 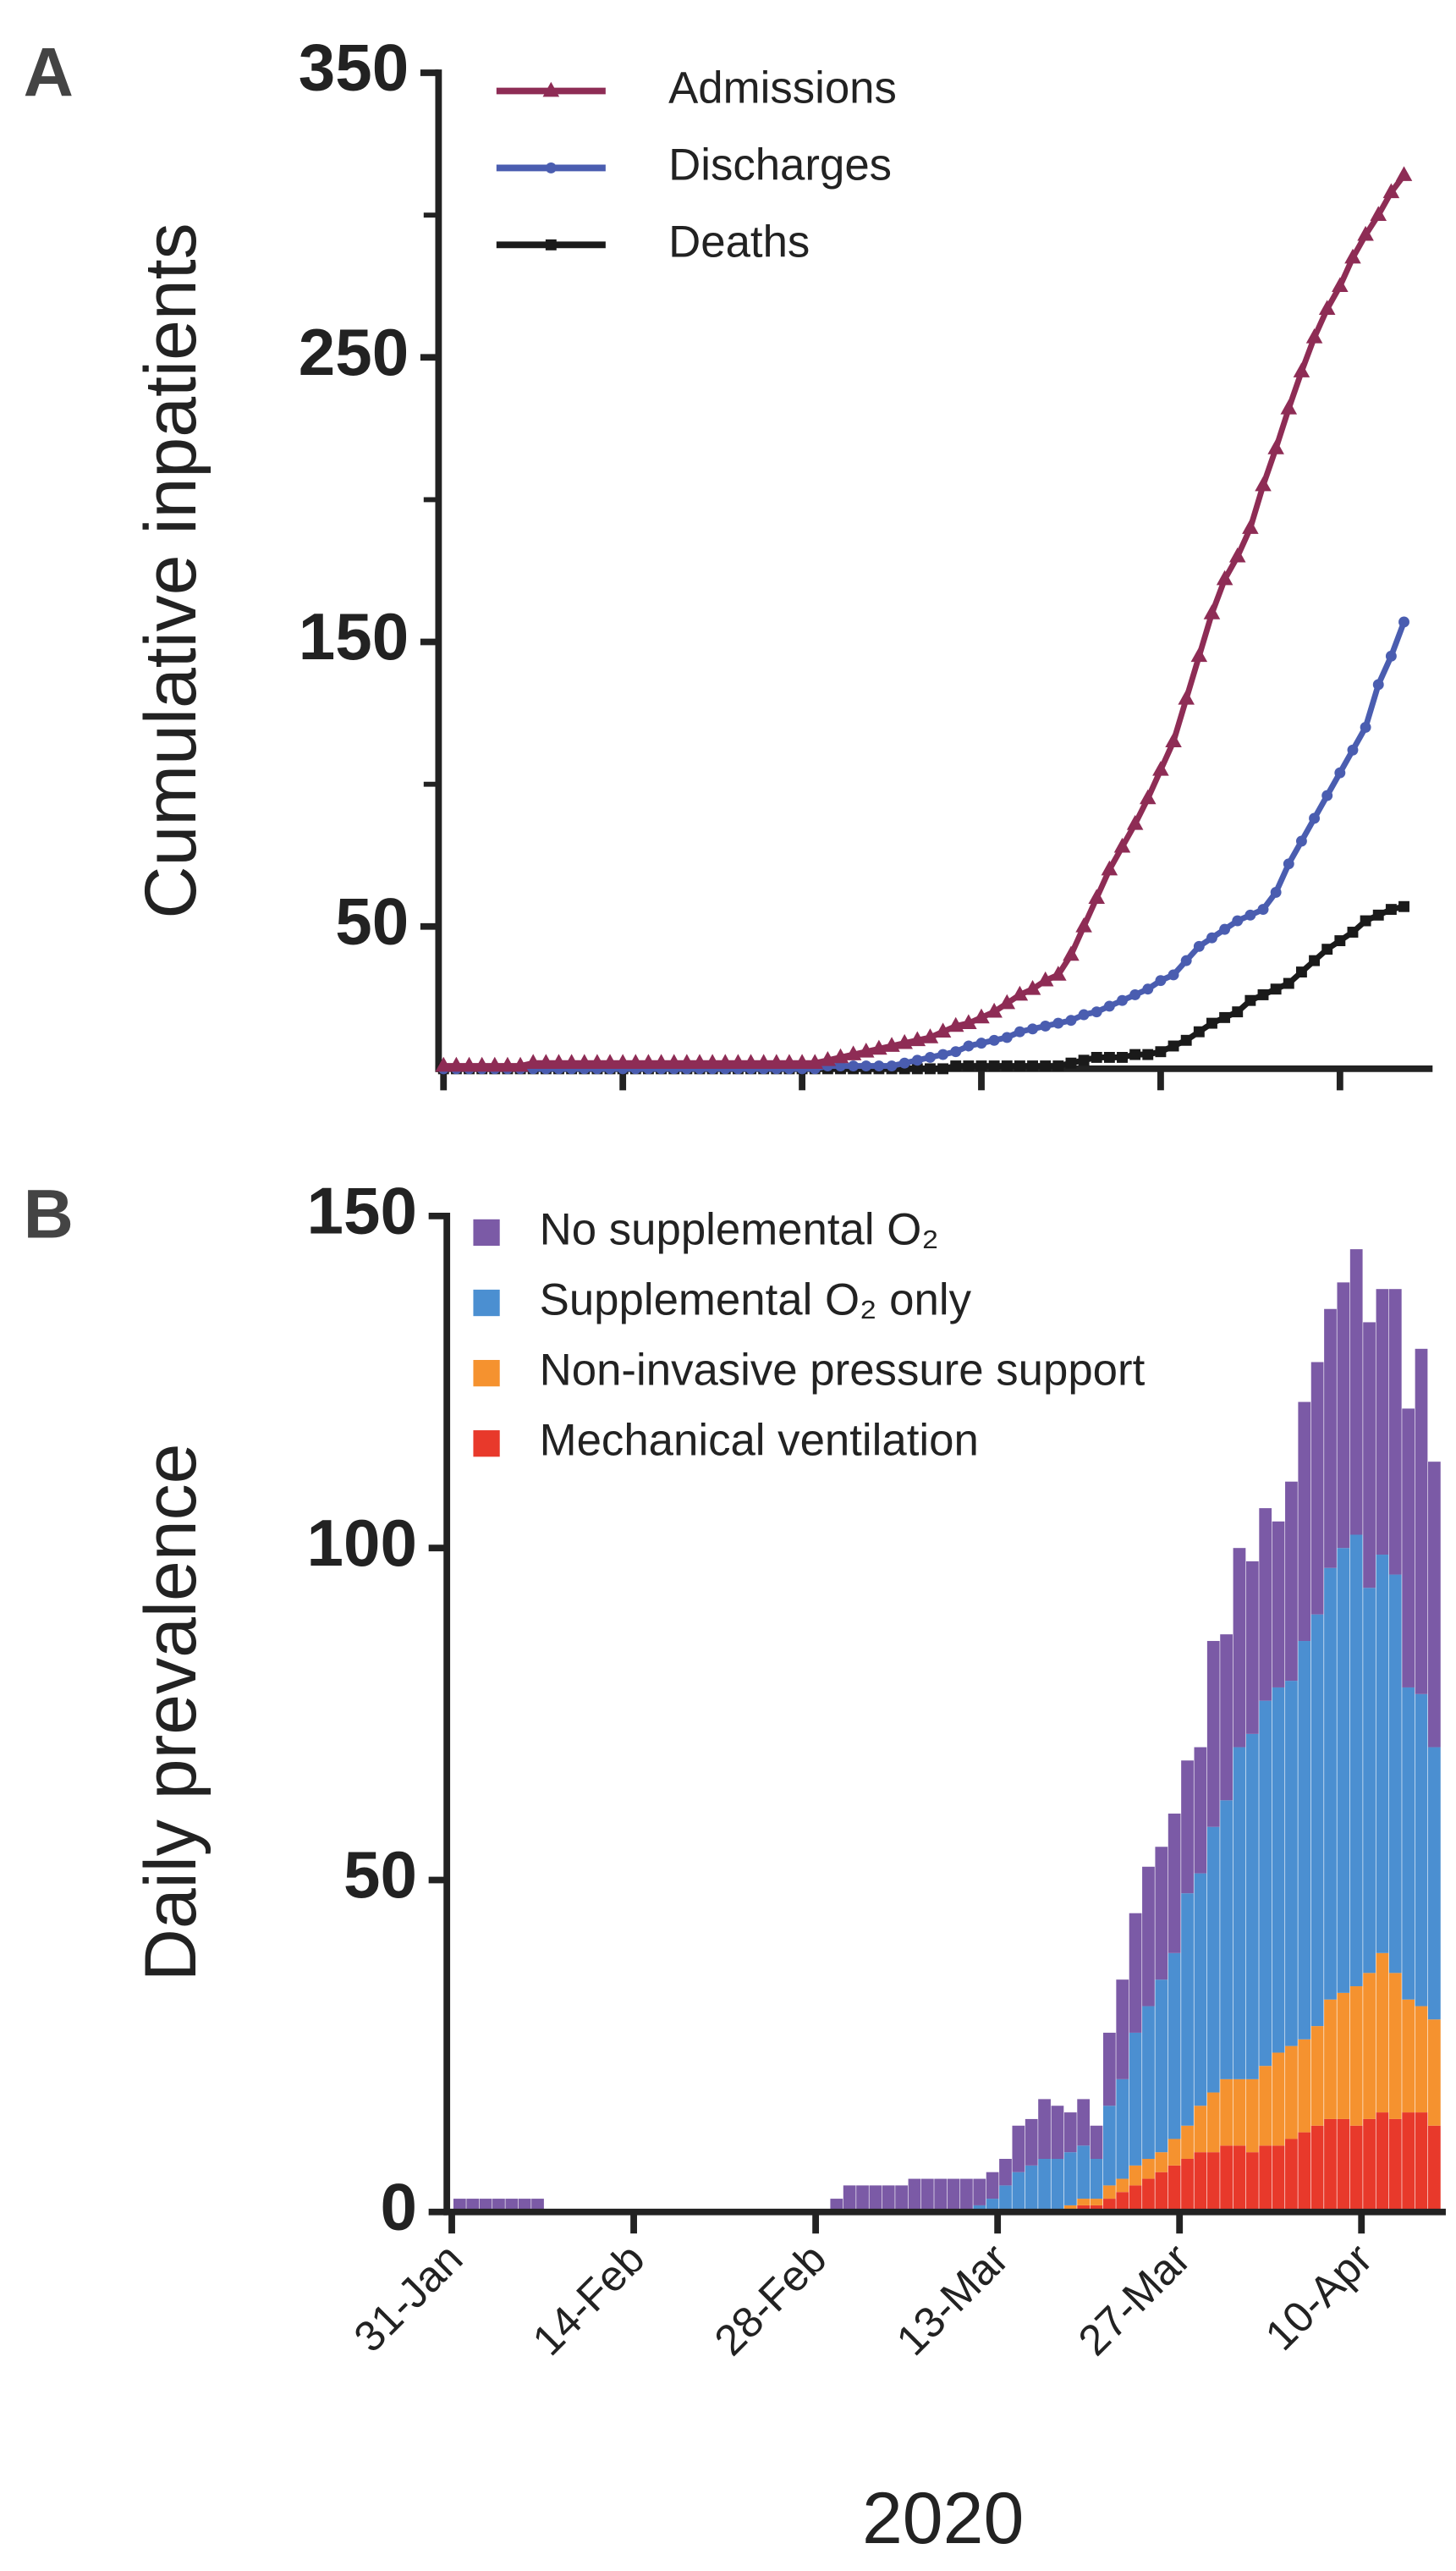 I want to click on y-tick-label: 0, so click(x=398, y=2206).